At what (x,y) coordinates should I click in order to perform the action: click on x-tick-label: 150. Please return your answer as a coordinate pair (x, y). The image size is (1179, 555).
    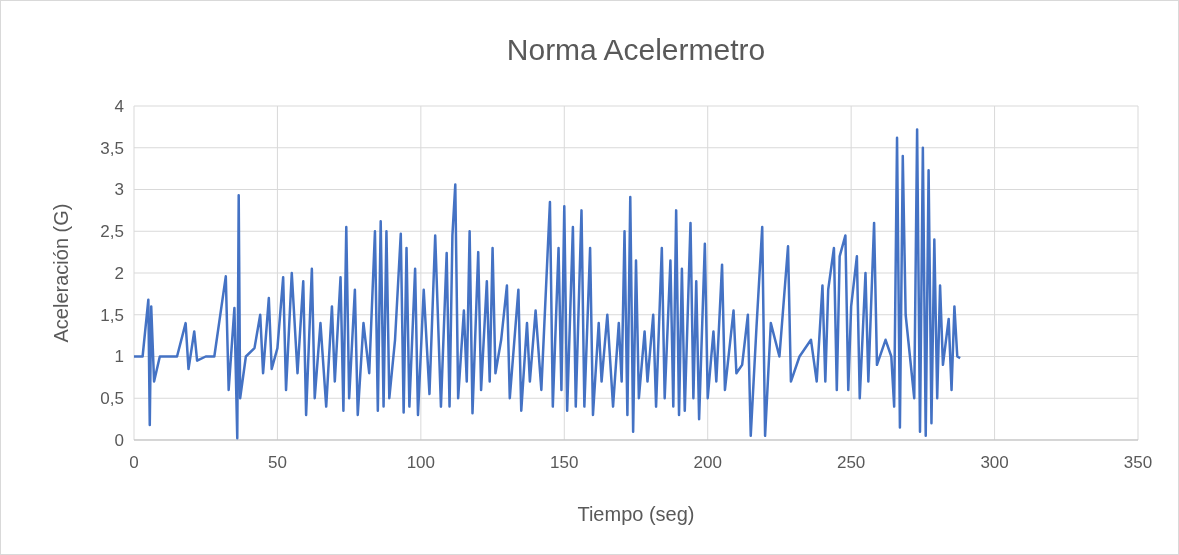
    Looking at the image, I should click on (564, 462).